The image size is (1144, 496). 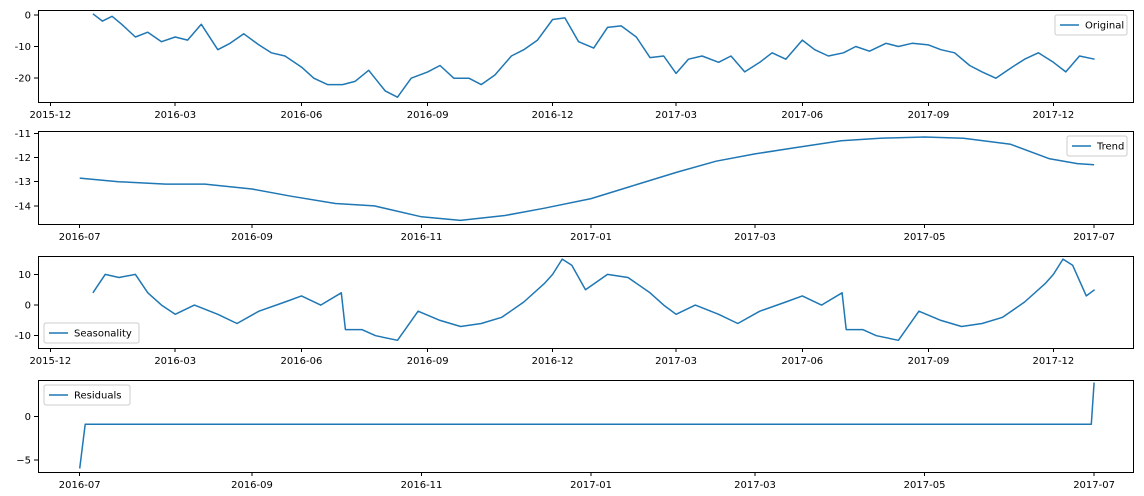 I want to click on original-x-tick-label: 2017-03, so click(x=676, y=115).